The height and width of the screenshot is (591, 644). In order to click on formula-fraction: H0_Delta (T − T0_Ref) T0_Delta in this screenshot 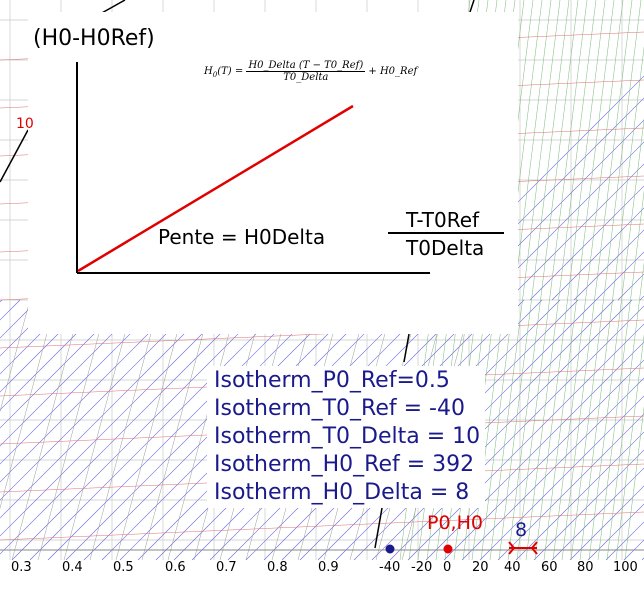, I will do `click(306, 71)`.